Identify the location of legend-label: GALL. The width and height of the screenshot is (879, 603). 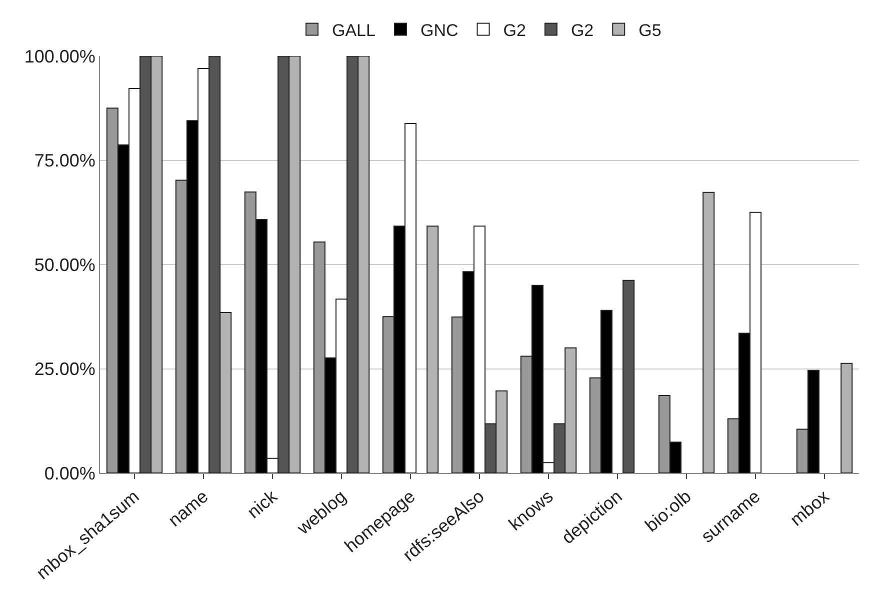
(354, 30).